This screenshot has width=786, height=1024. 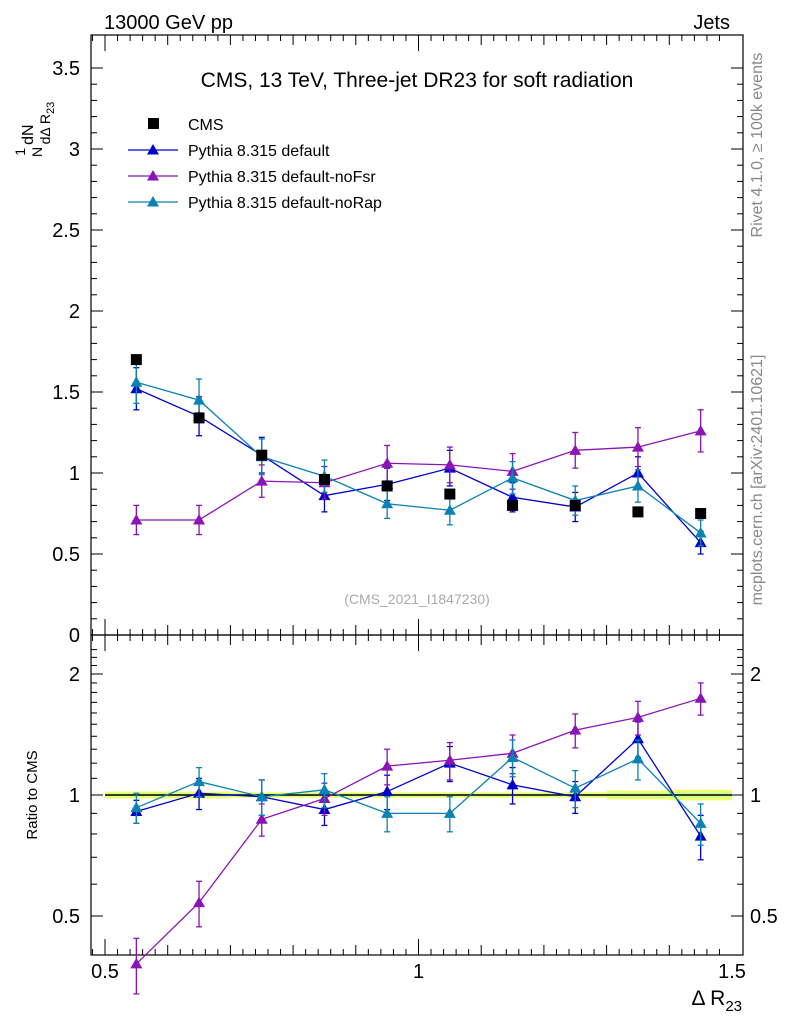 What do you see at coordinates (206, 125) in the screenshot?
I see `legend-label-cms: CMS` at bounding box center [206, 125].